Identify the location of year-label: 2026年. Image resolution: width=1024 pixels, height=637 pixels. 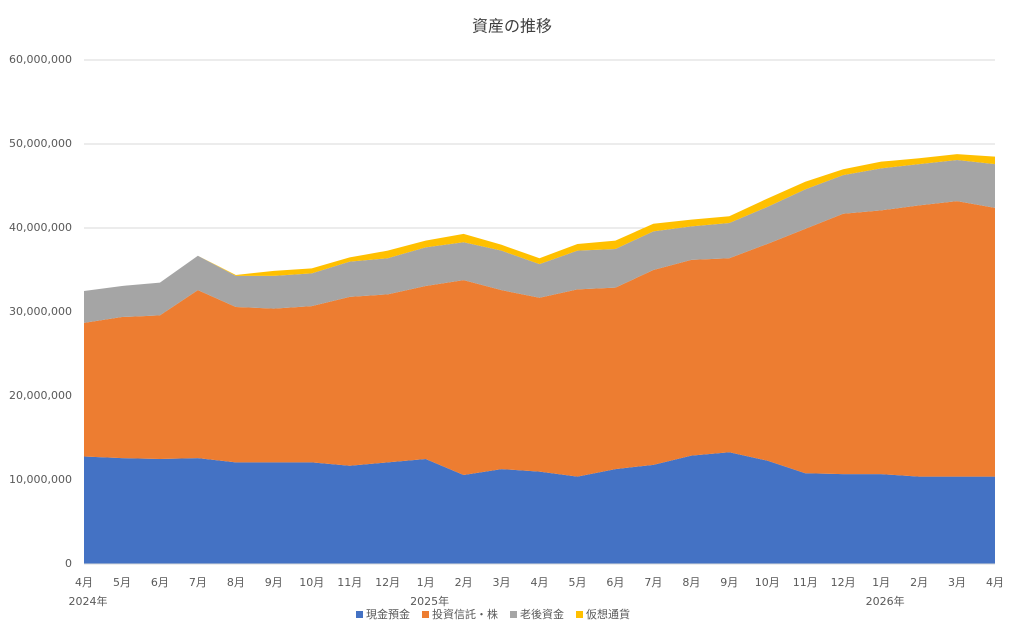
(885, 601).